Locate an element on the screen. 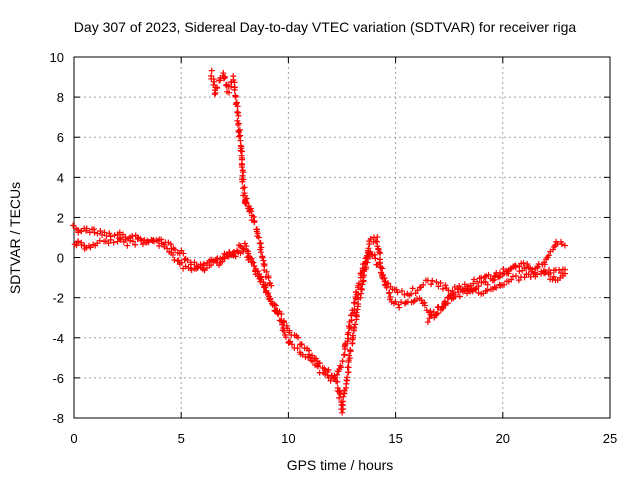 This screenshot has height=480, width=640. y-tick-label: 0 is located at coordinates (60, 258).